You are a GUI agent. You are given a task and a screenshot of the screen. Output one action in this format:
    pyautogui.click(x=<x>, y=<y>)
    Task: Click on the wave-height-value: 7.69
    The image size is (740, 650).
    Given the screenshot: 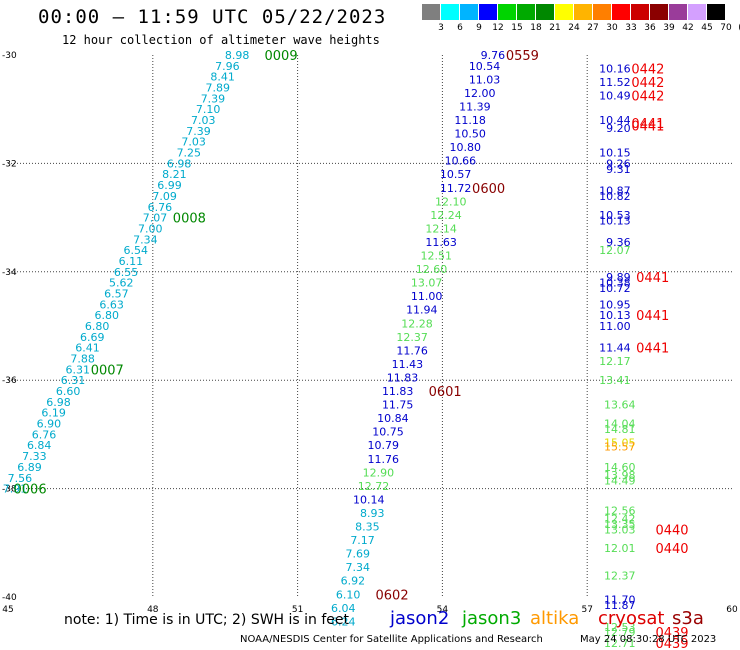 What is the action you would take?
    pyautogui.click(x=358, y=554)
    